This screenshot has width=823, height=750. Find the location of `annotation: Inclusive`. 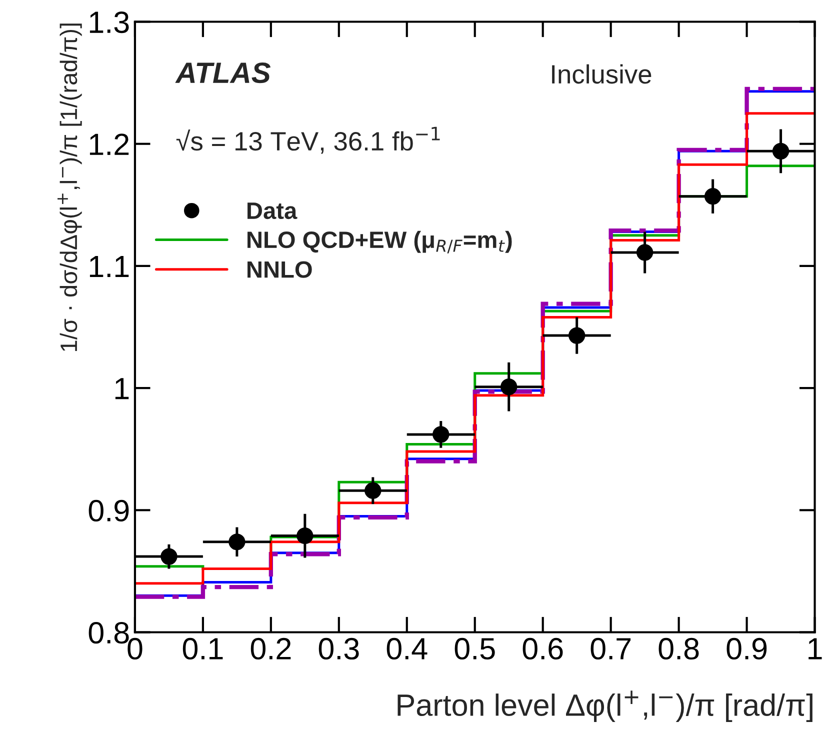

annotation: Inclusive is located at coordinates (602, 74).